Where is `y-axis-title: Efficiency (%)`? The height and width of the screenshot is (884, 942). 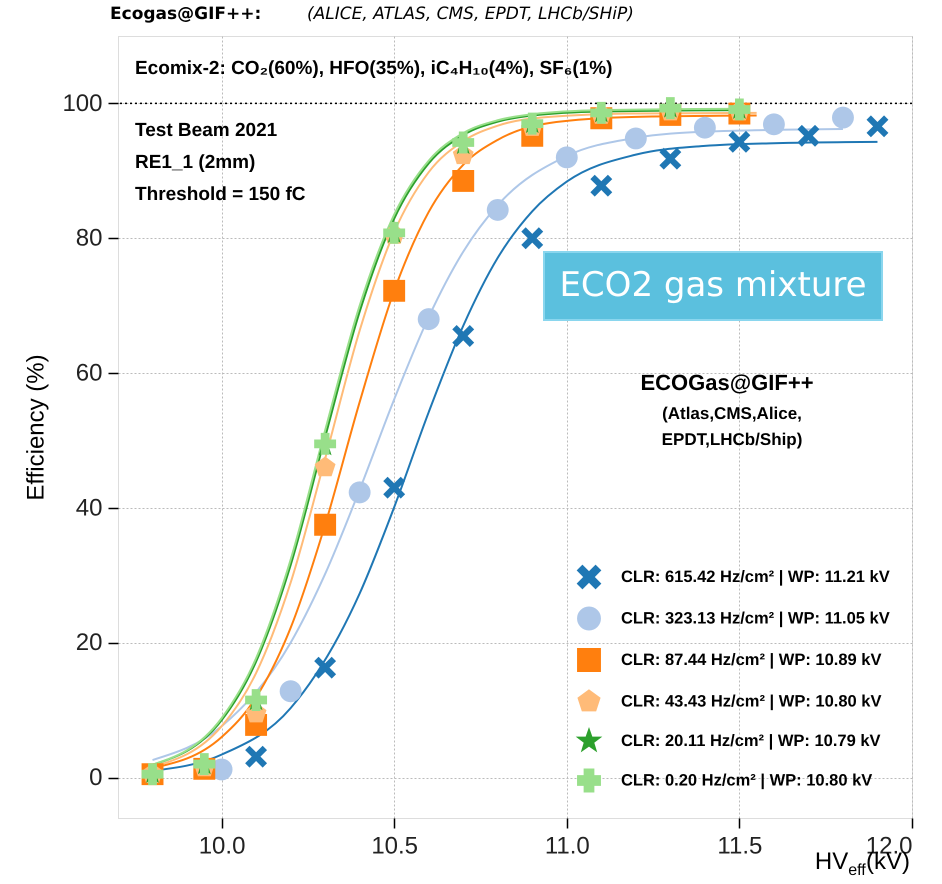 y-axis-title: Efficiency (%) is located at coordinates (36, 427).